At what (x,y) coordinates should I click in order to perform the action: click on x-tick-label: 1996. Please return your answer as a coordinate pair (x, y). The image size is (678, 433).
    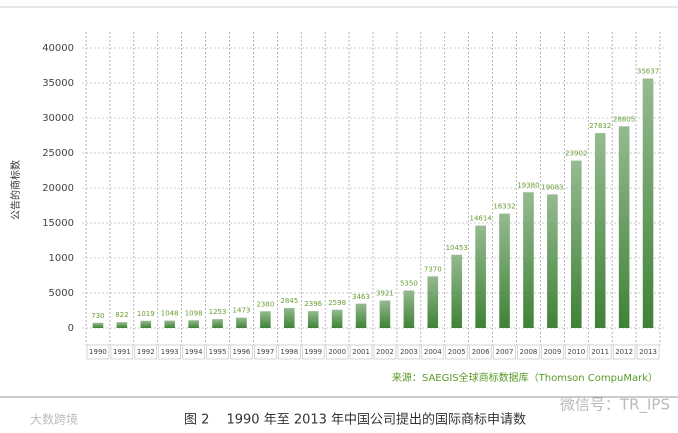
    Looking at the image, I should click on (242, 352).